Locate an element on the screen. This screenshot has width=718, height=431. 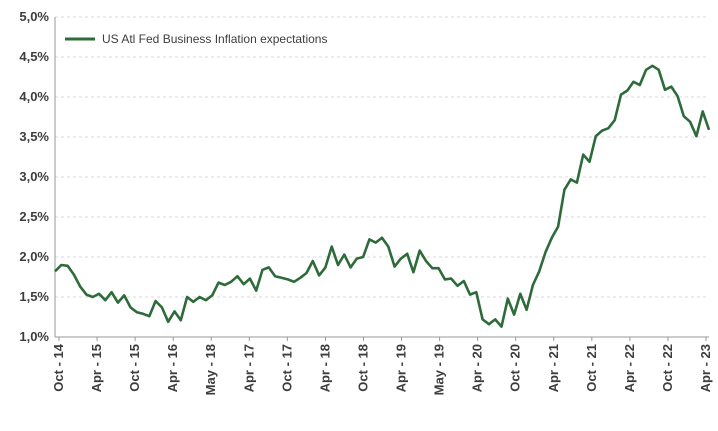
y-tick-label: 1,5% is located at coordinates (34, 296).